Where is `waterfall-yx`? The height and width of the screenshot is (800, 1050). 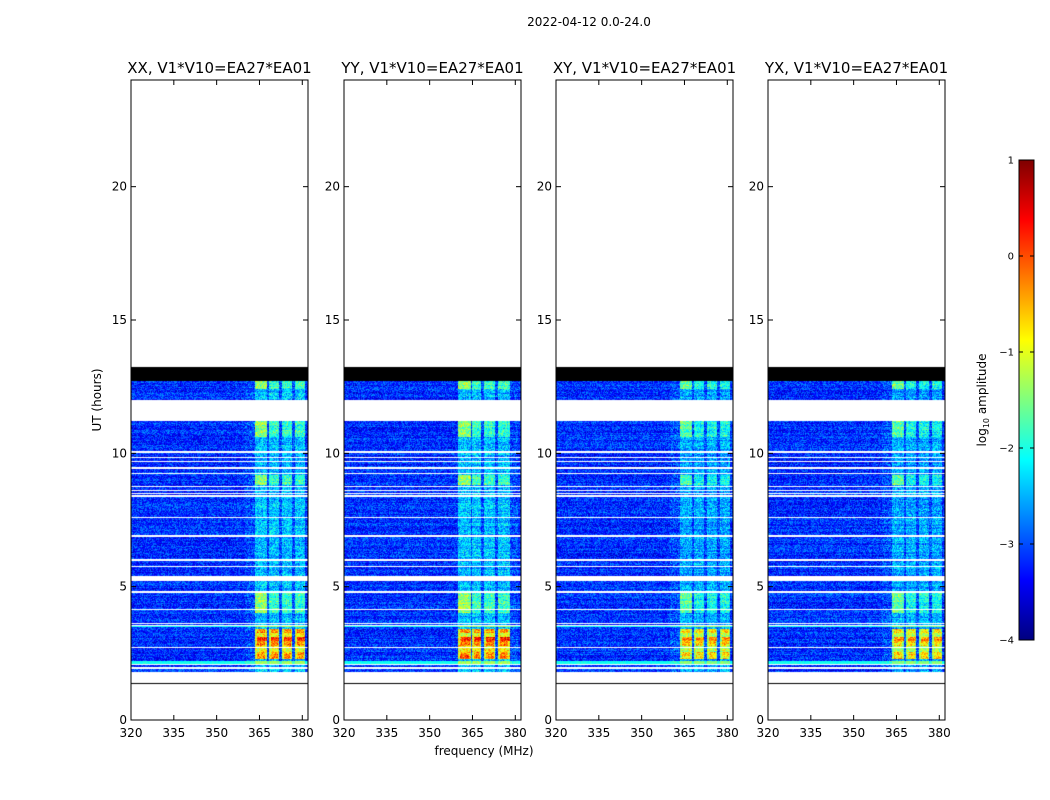
waterfall-yx is located at coordinates (856, 400).